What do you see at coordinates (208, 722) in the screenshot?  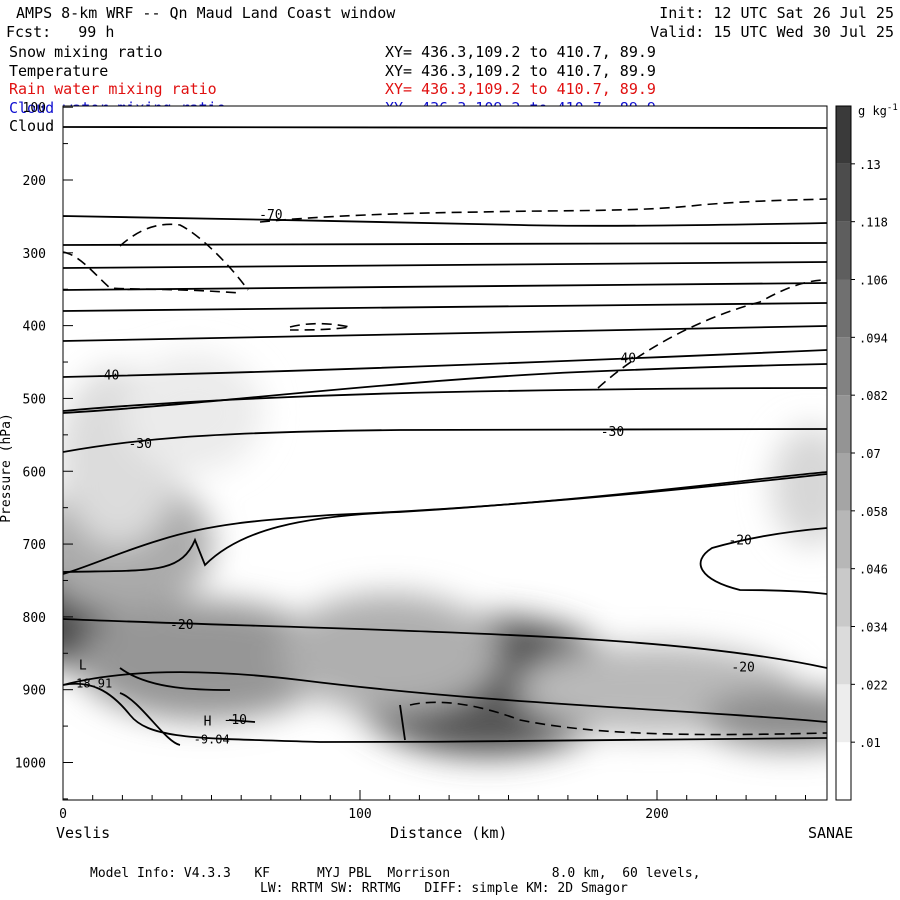 I see `extremum-symbol: H` at bounding box center [208, 722].